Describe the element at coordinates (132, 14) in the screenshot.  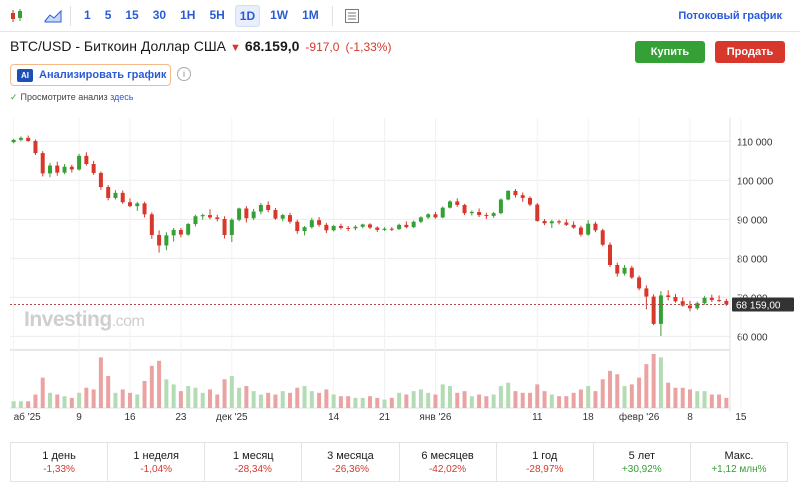
I see `timeframe-15: 15` at that location.